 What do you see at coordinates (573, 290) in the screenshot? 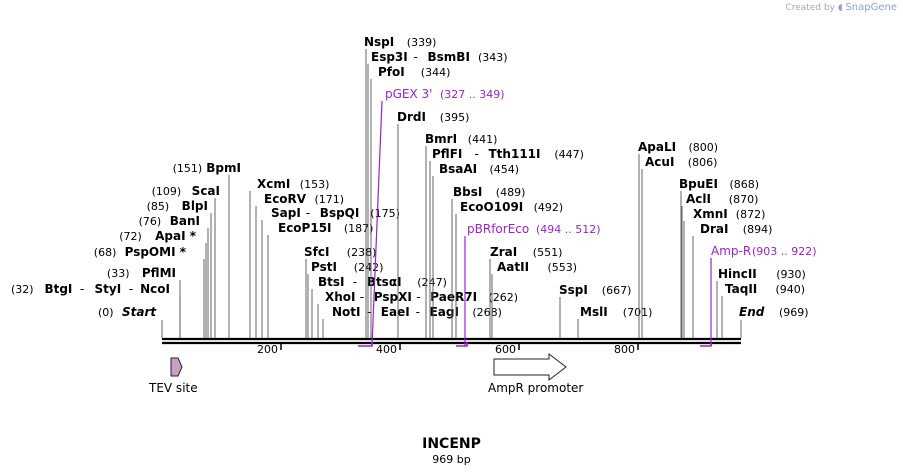
I see `site-name: SspI` at bounding box center [573, 290].